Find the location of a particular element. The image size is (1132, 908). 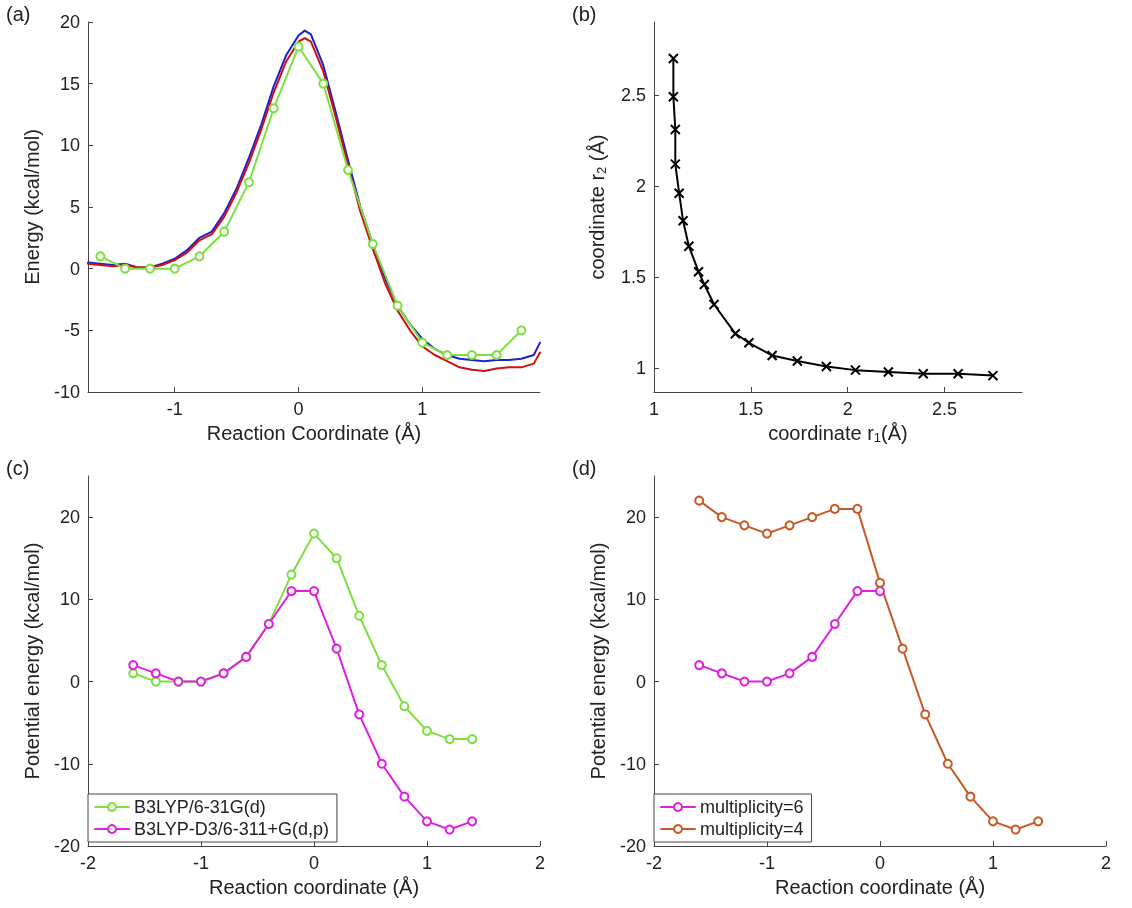

y-tick-label: 5 is located at coordinates (74, 207).